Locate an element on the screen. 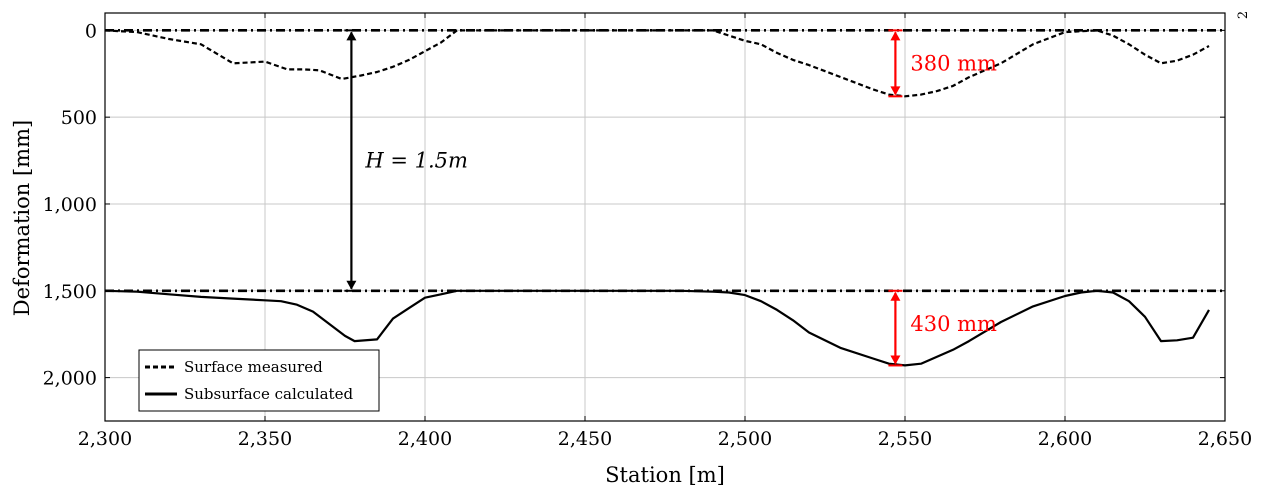 This screenshot has height=490, width=1266. series-surface-measured is located at coordinates (657, 63).